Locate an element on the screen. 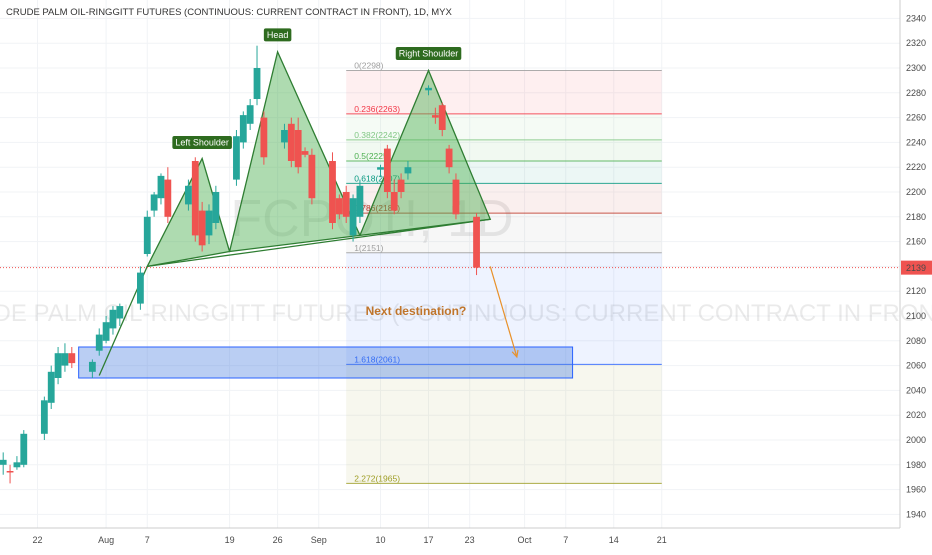 The height and width of the screenshot is (555, 932). time-axis-labels: 22 Aug 7 19 26 Sep 10 17 23 Oct 7 14 21 is located at coordinates (349, 540).